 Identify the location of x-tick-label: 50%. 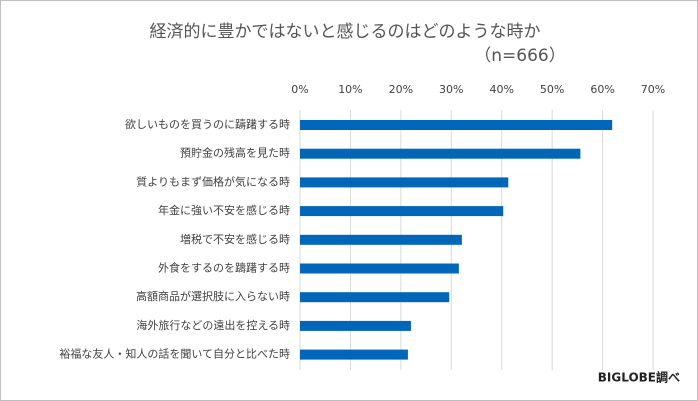
(552, 89).